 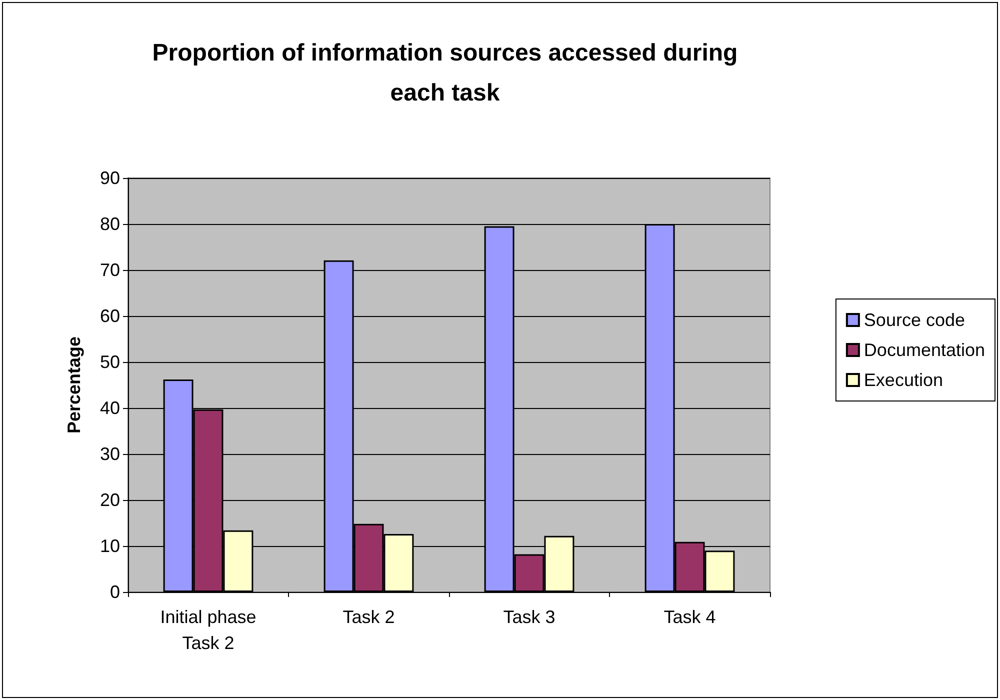 I want to click on y-tick-label: 50, so click(x=110, y=362).